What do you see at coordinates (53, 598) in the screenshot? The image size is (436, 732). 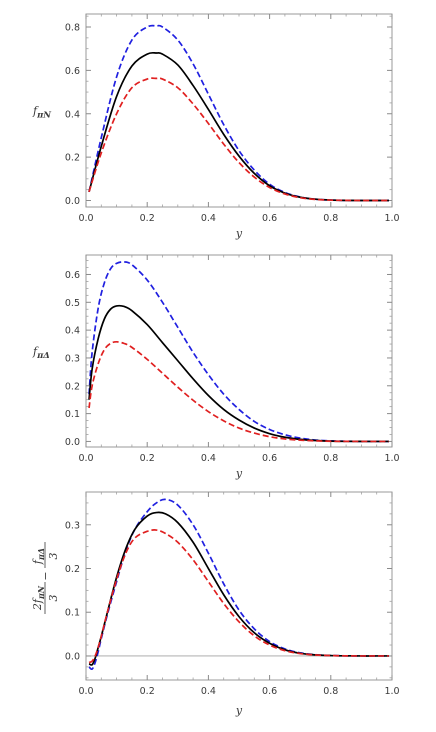 I see `y-label-denominator-1: 3` at bounding box center [53, 598].